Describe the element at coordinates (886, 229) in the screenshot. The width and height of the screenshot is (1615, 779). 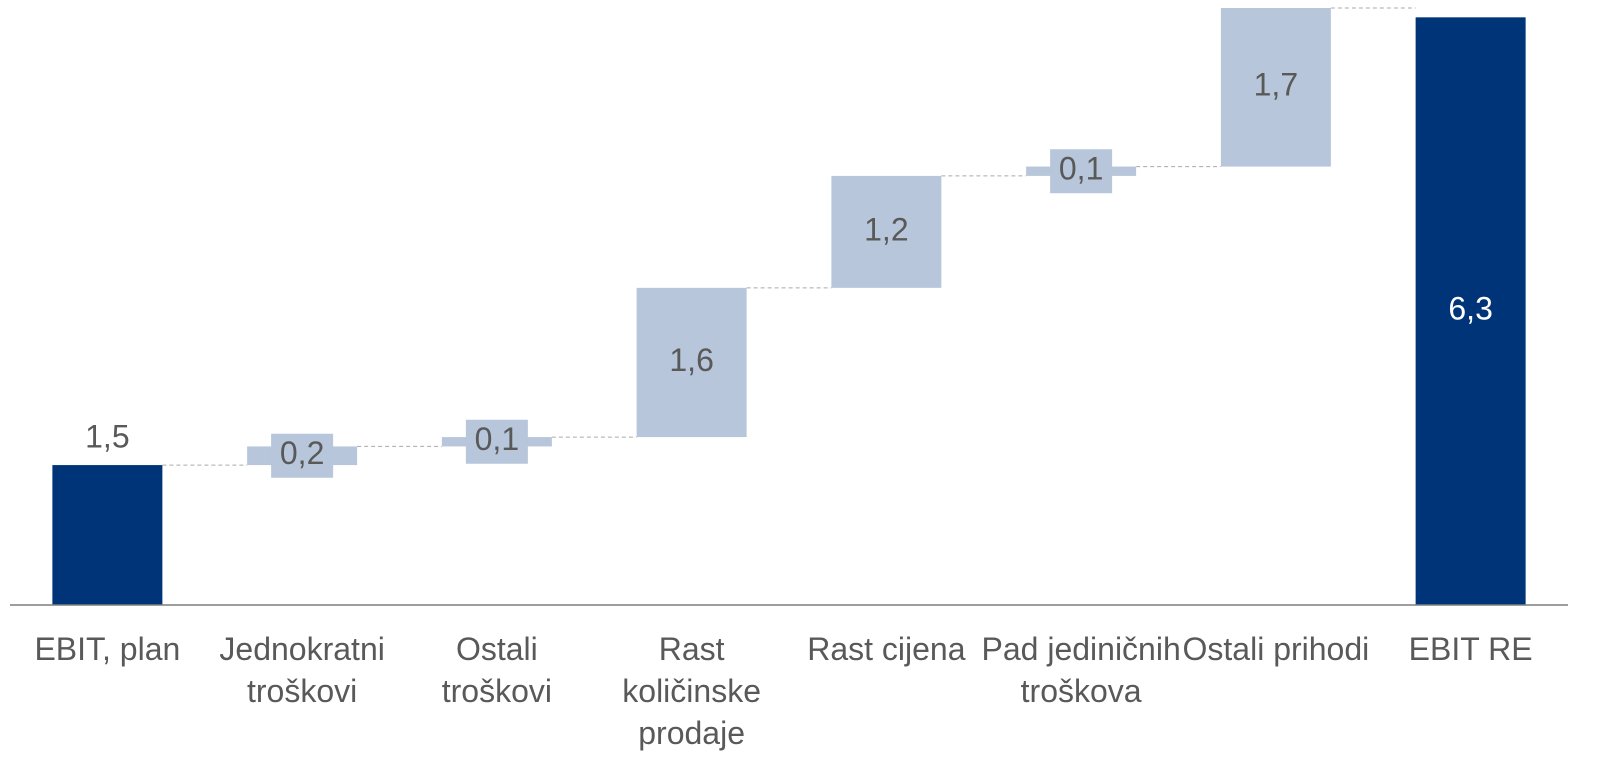
I see `value-label: 1,2` at that location.